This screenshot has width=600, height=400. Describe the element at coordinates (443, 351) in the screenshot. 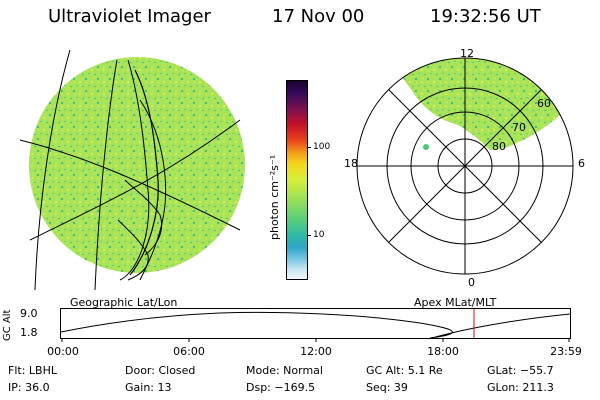

I see `time-tick-label: 18:00` at that location.